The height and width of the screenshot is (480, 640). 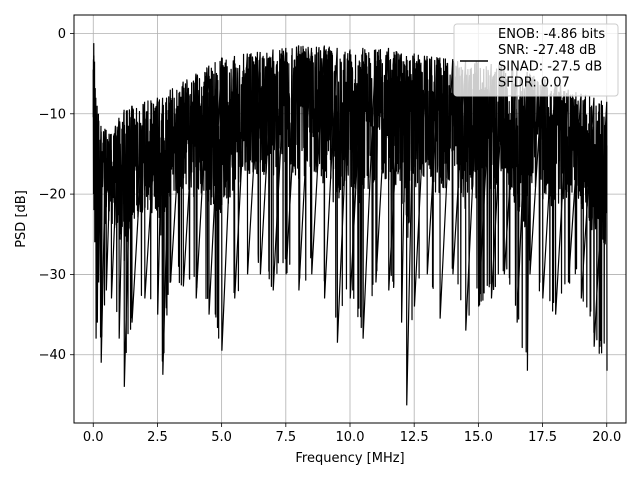 I want to click on y-axis-label: PSD [dB], so click(x=21, y=219).